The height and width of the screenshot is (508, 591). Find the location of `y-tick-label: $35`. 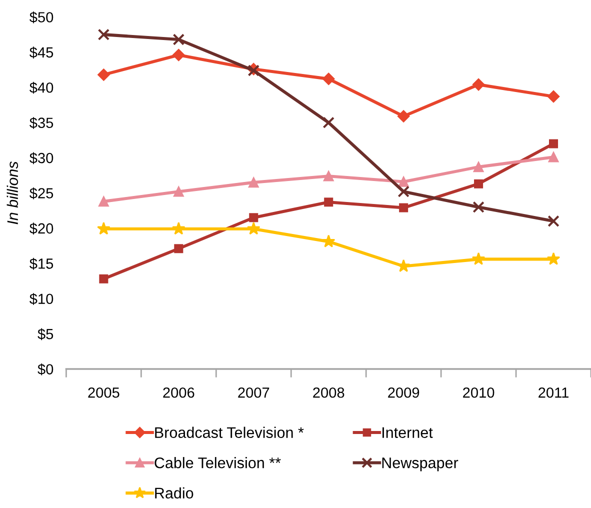

y-tick-label: $35 is located at coordinates (42, 123).